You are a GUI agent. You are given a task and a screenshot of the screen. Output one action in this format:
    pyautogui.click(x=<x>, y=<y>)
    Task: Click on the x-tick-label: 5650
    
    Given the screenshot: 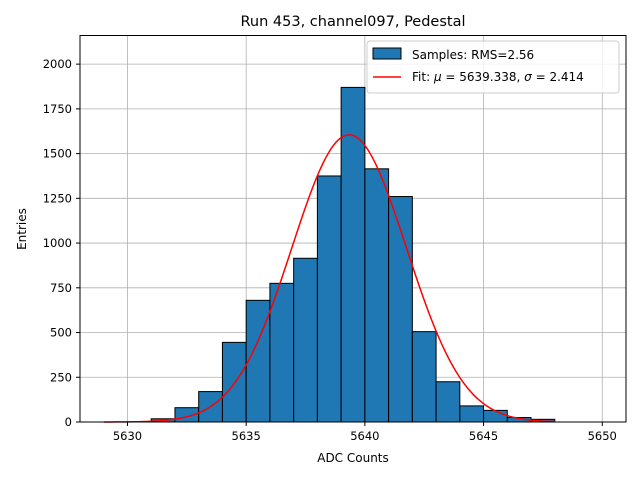 What is the action you would take?
    pyautogui.click(x=602, y=436)
    